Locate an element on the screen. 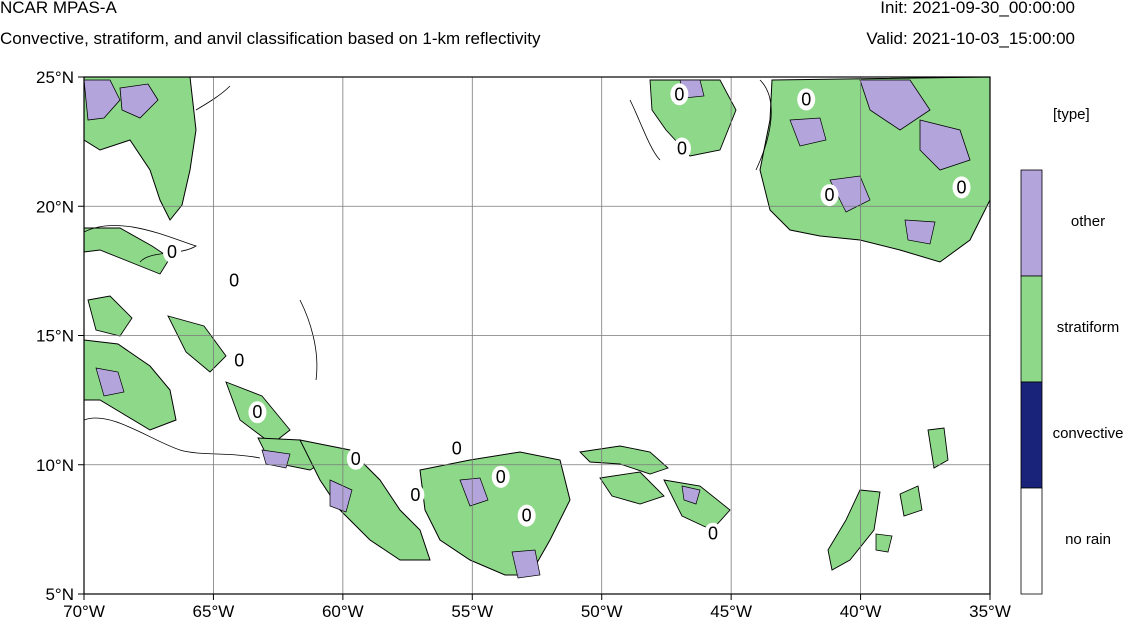 This screenshot has width=1128, height=641. x-axis: 70°W 65°W 60°W 55°W 50°W 45°W 40°W 35°W is located at coordinates (537, 607).